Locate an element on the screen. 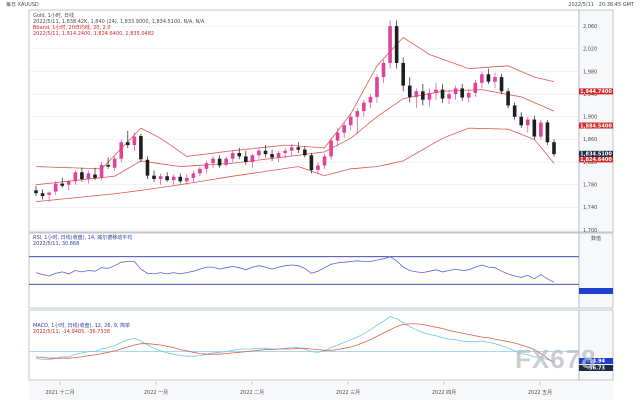  price-tick-label: 1,740 is located at coordinates (590, 208).